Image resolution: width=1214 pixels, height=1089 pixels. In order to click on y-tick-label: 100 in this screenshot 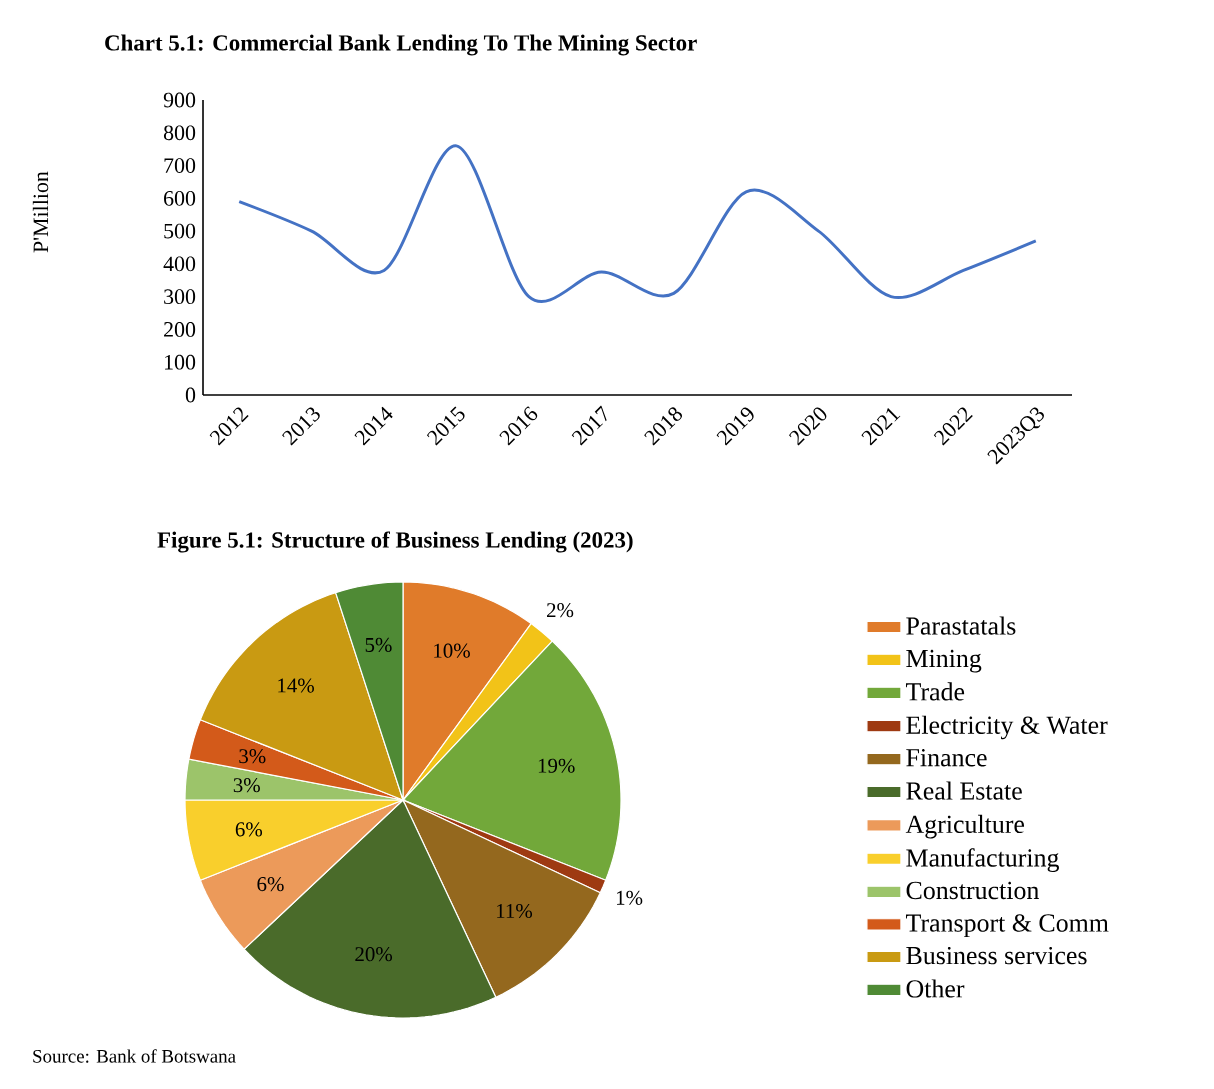, I will do `click(180, 362)`.